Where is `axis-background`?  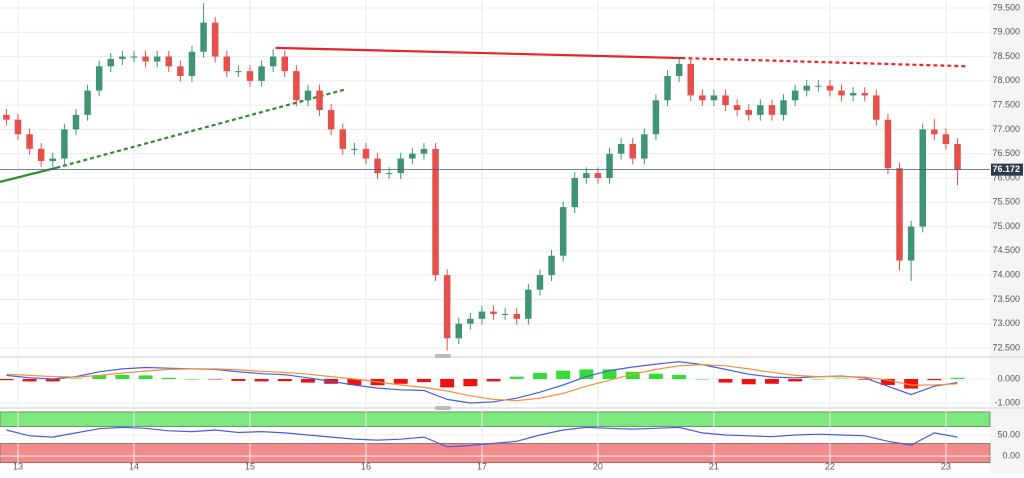
axis-background is located at coordinates (1007, 236).